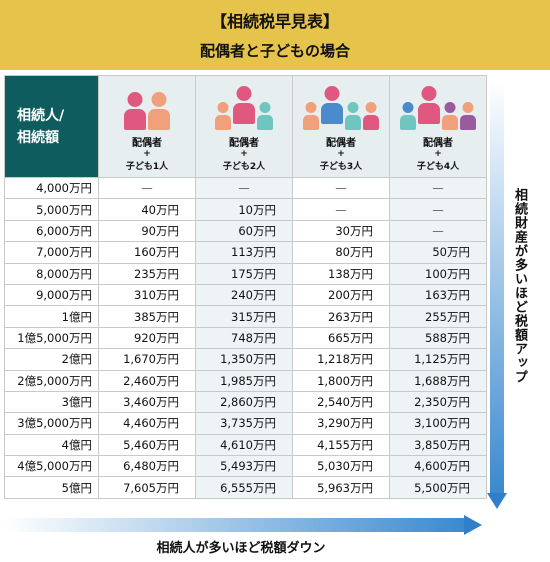 The image size is (550, 562). Describe the element at coordinates (147, 167) in the screenshot. I see `column-children-label: 子ども1人` at that location.